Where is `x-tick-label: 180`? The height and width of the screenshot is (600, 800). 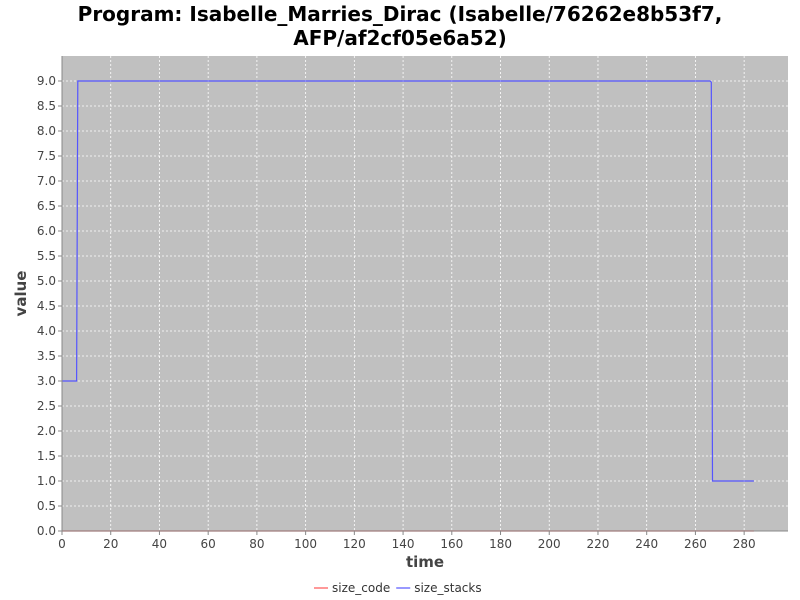 x-tick-label: 180 is located at coordinates (500, 544).